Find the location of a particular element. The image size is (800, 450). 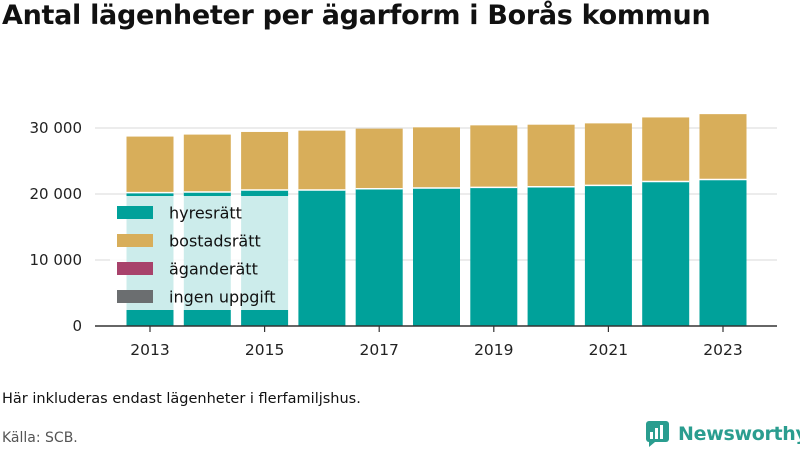

bar-hyresrätt-2017 is located at coordinates (379, 257).